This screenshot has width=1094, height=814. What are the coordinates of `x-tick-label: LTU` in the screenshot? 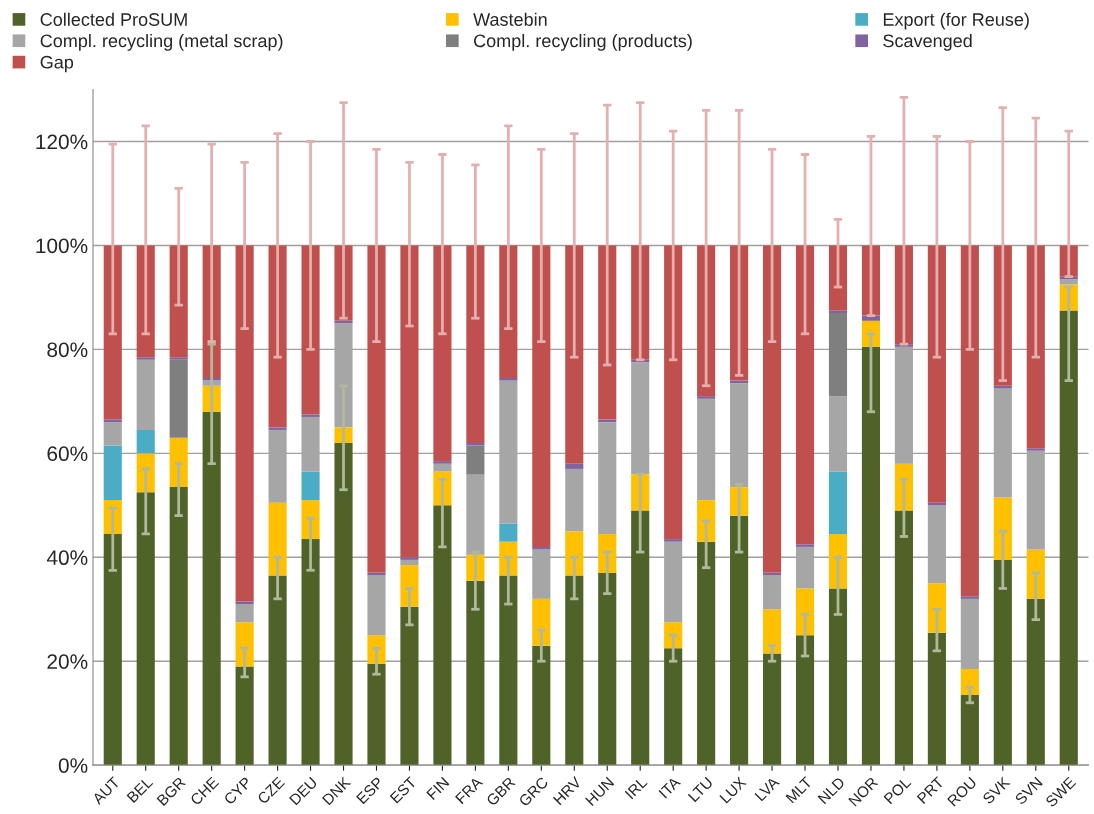 It's located at (700, 789).